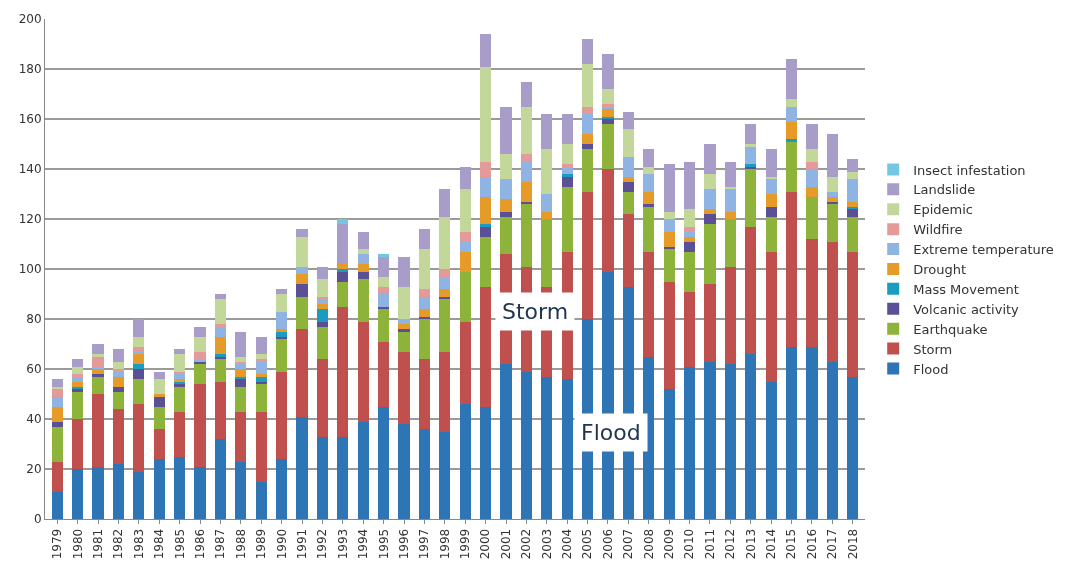 The image size is (1071, 567). Describe the element at coordinates (424, 544) in the screenshot. I see `x-tick-label: 1997` at that location.